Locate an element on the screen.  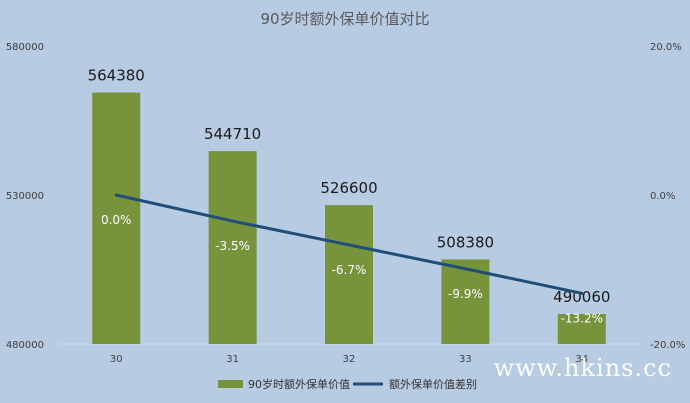
line-data-label: 0.0% is located at coordinates (116, 220).